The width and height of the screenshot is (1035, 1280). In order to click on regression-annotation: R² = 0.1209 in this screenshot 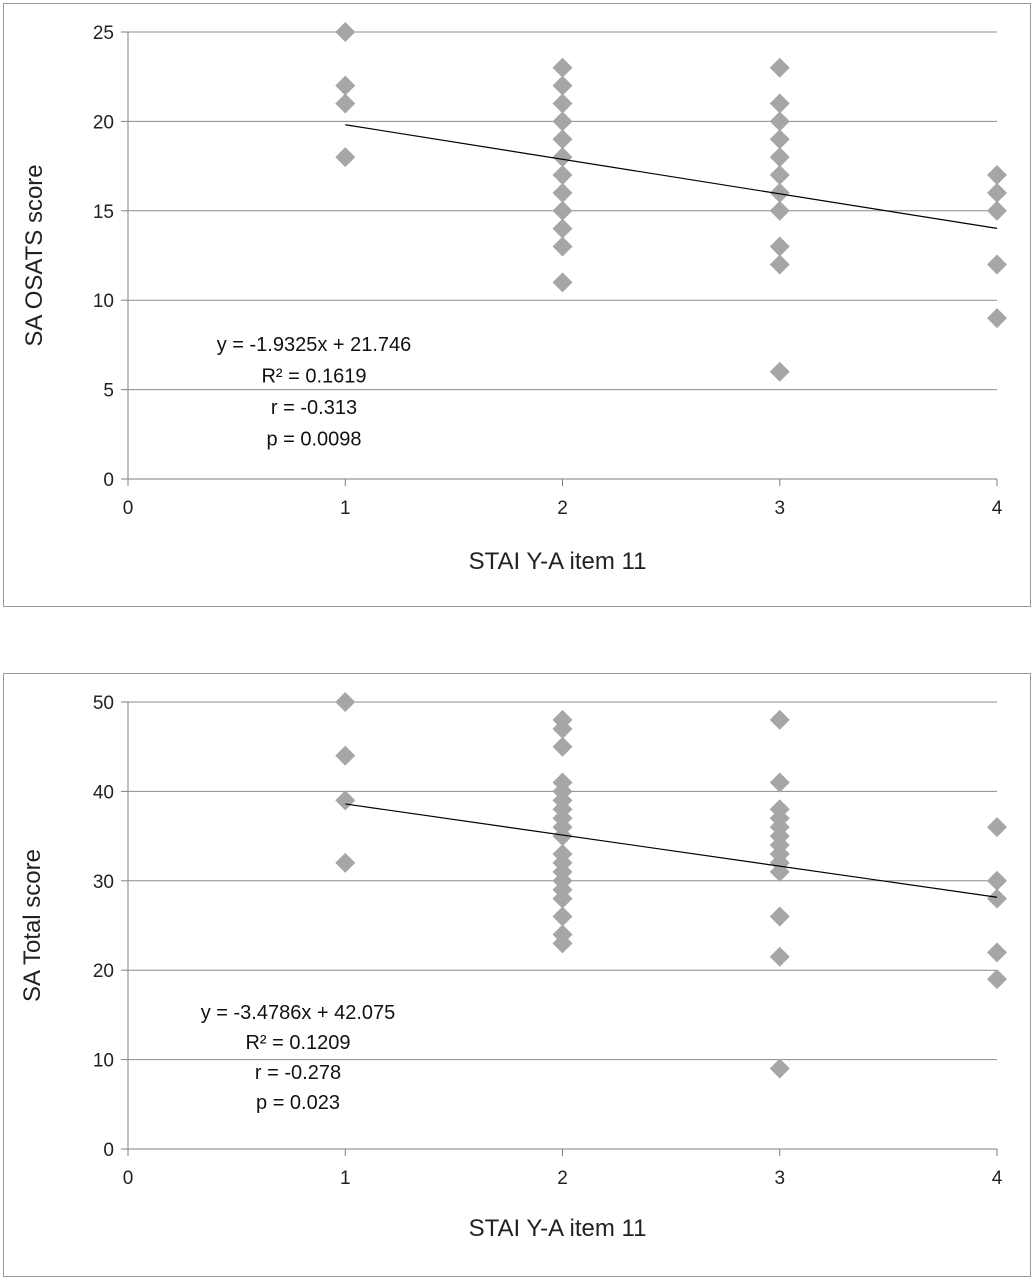, I will do `click(297, 1043)`.